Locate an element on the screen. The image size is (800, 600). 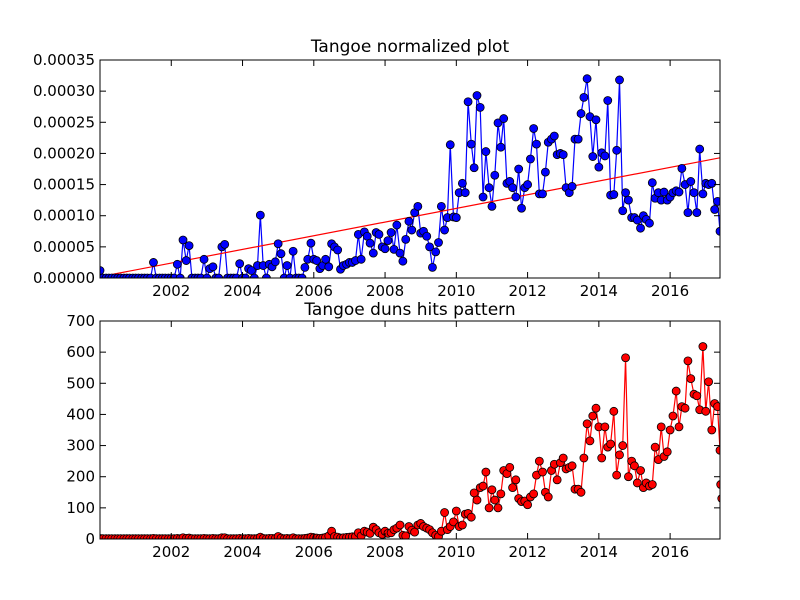
bottom-x-tick-label: 2014 is located at coordinates (599, 552).